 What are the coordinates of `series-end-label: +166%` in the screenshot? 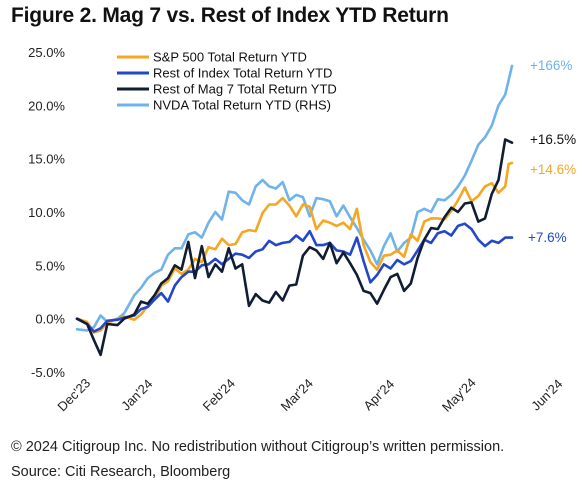 It's located at (551, 65).